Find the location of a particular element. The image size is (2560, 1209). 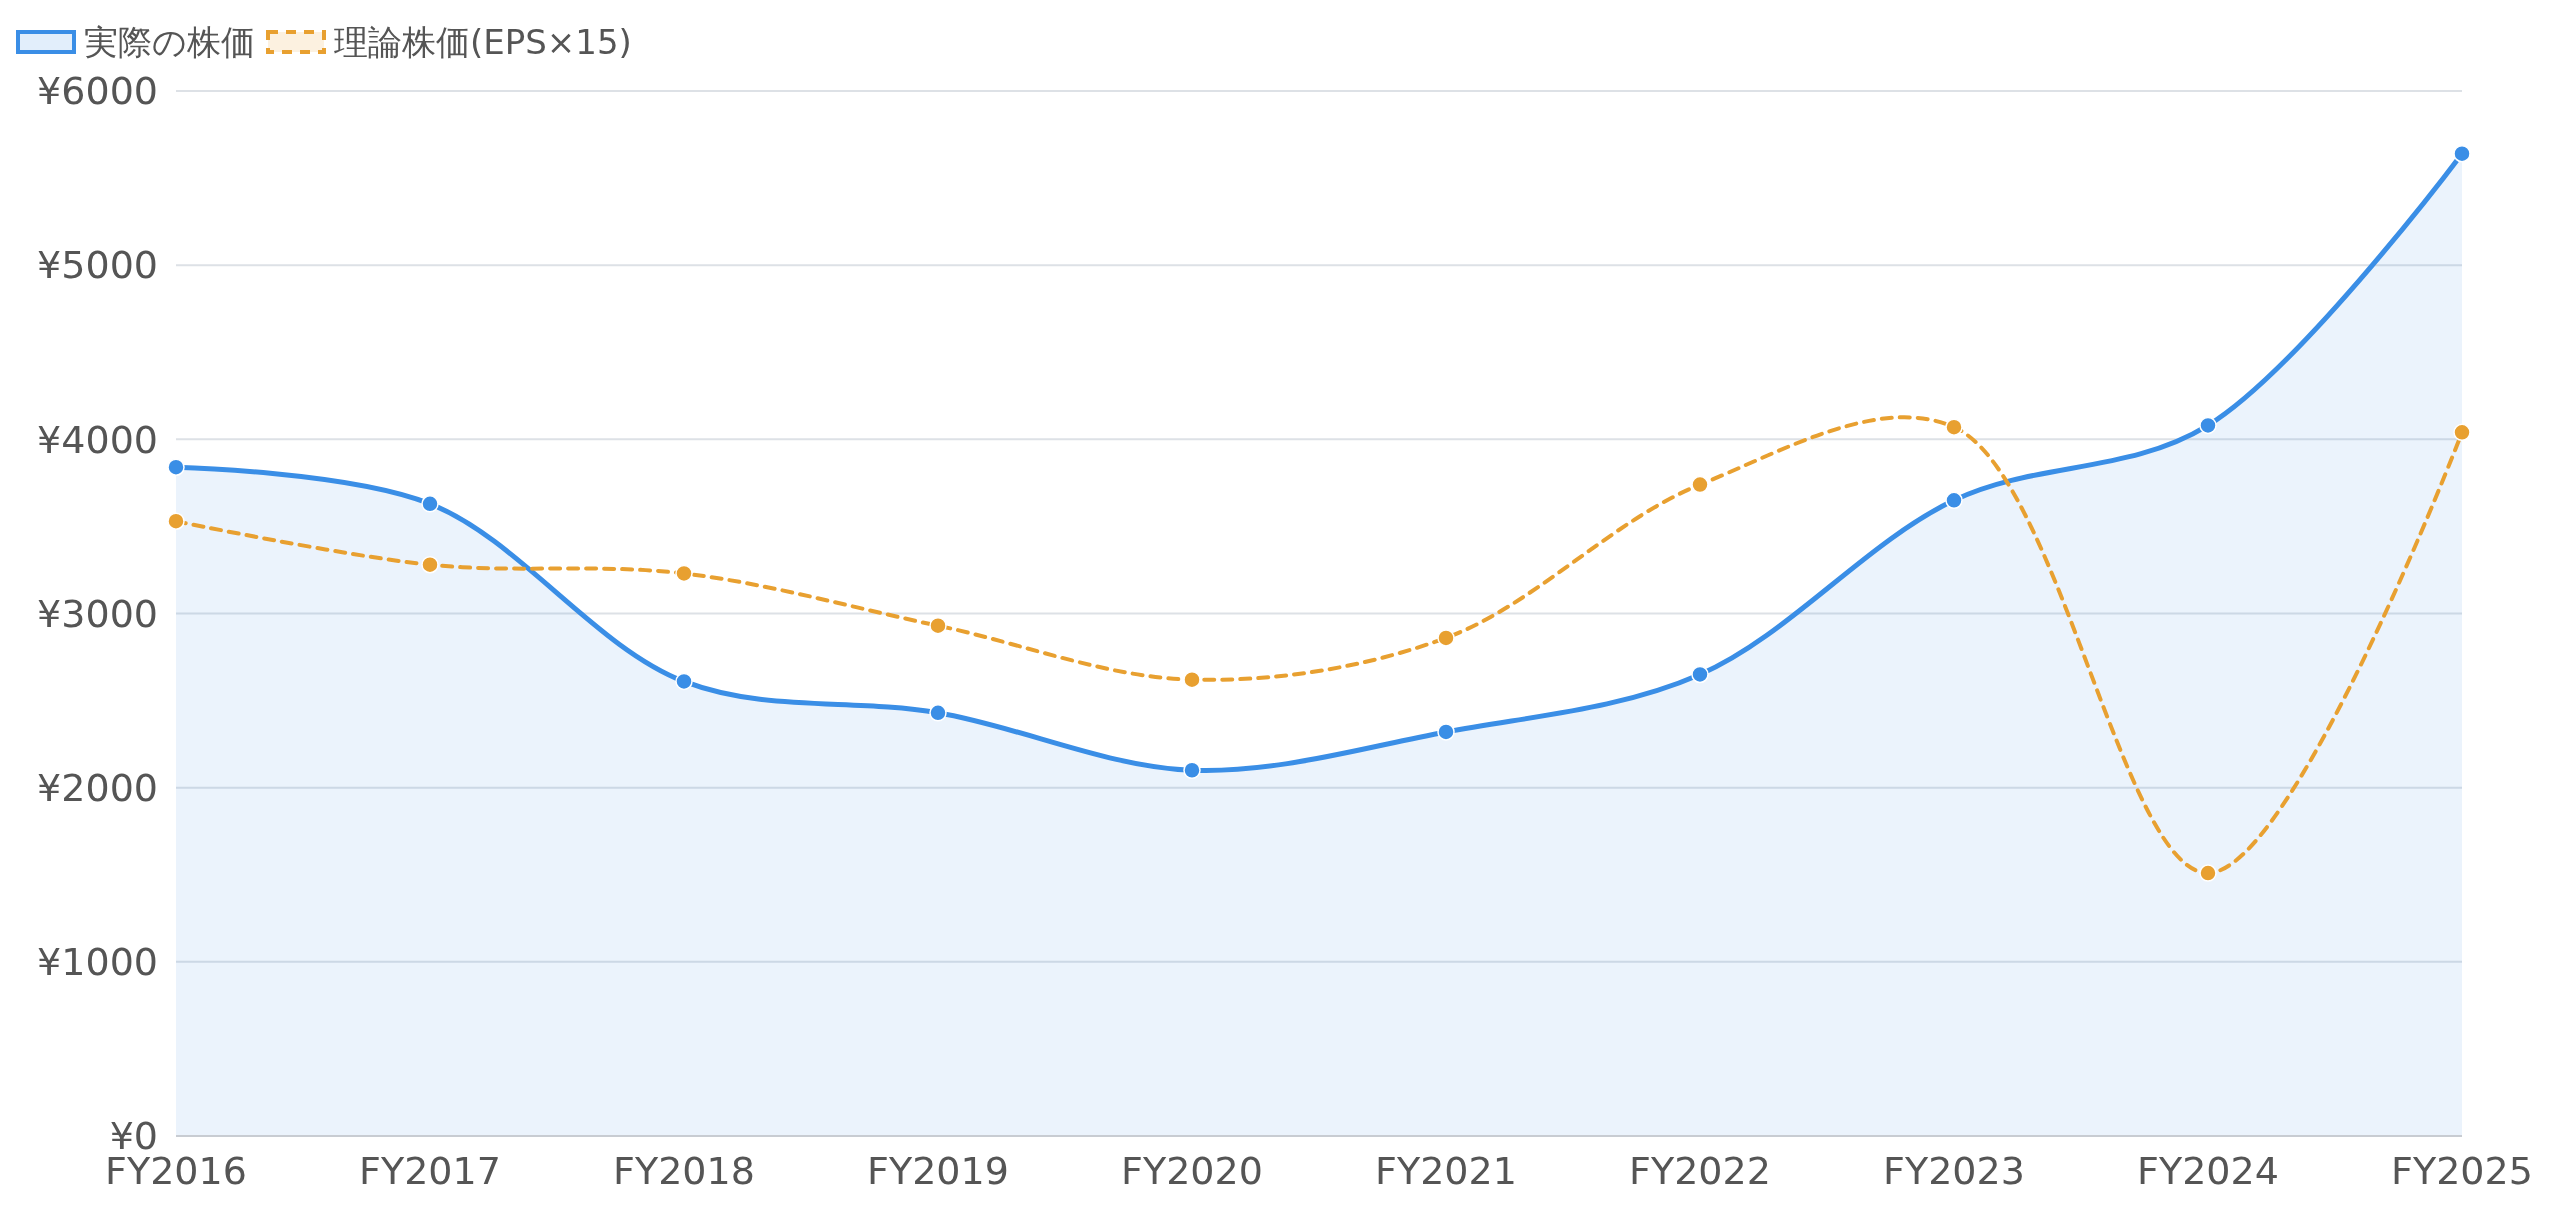

x-tick-label: FY2019 is located at coordinates (938, 1171).